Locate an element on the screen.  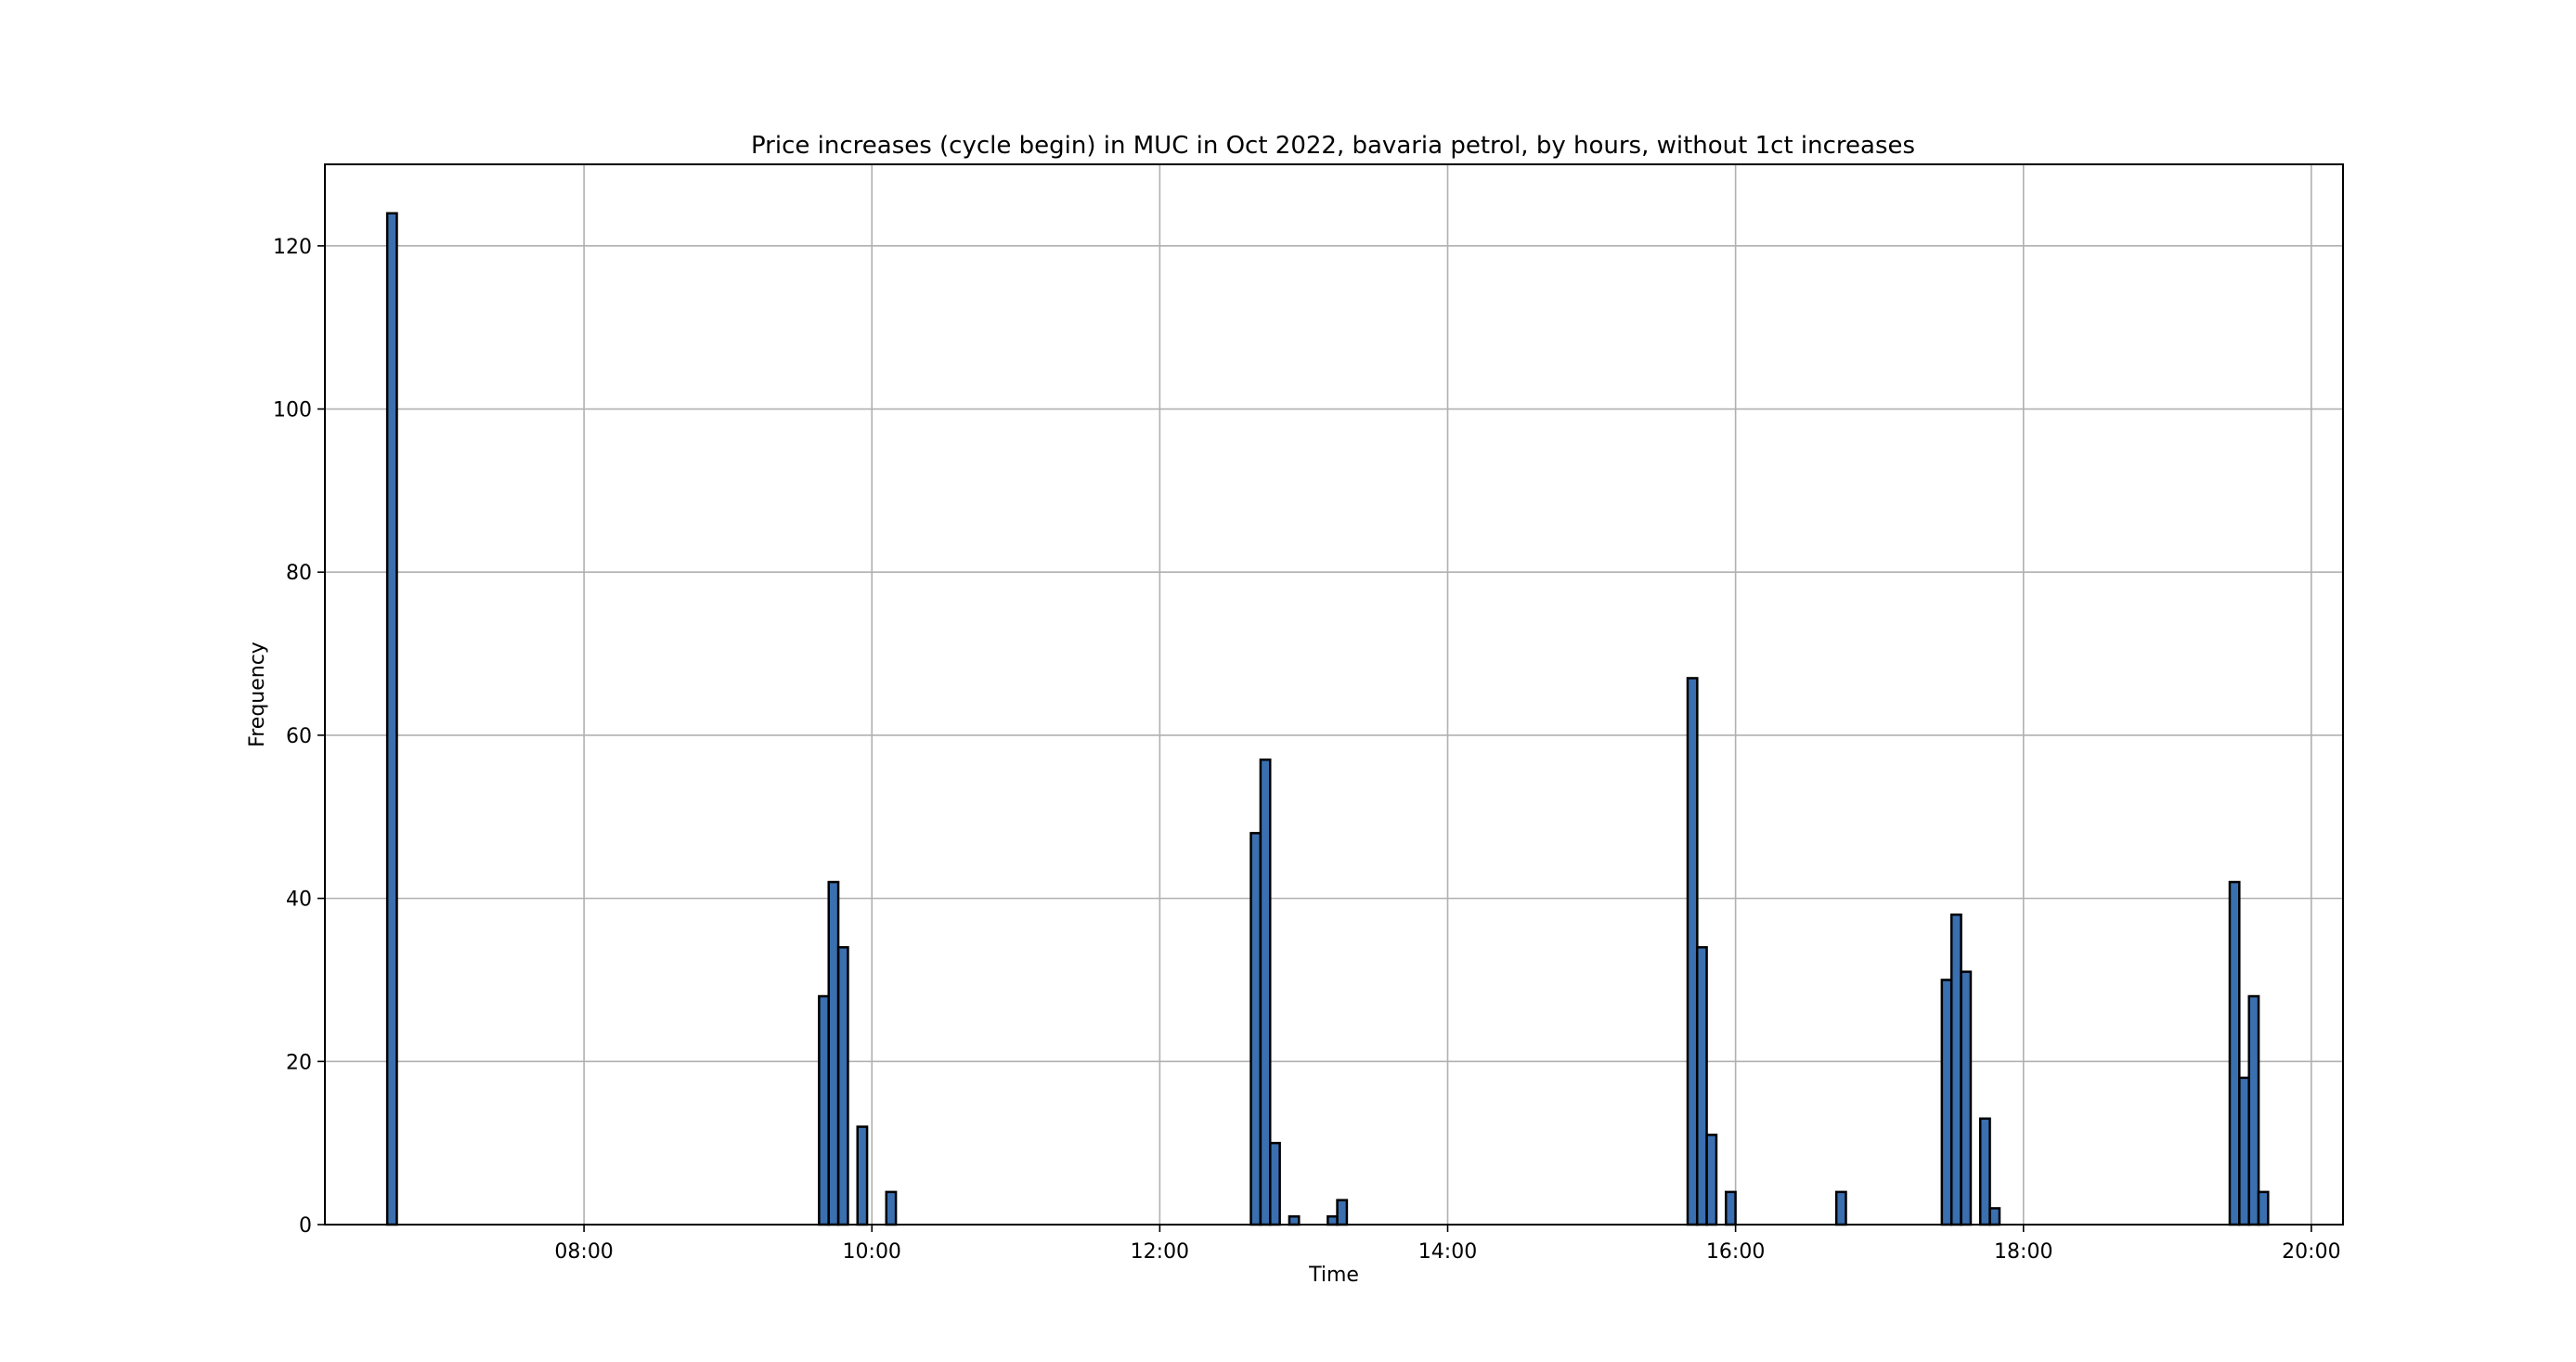
x-tick-label: 14:00 is located at coordinates (1447, 1252).